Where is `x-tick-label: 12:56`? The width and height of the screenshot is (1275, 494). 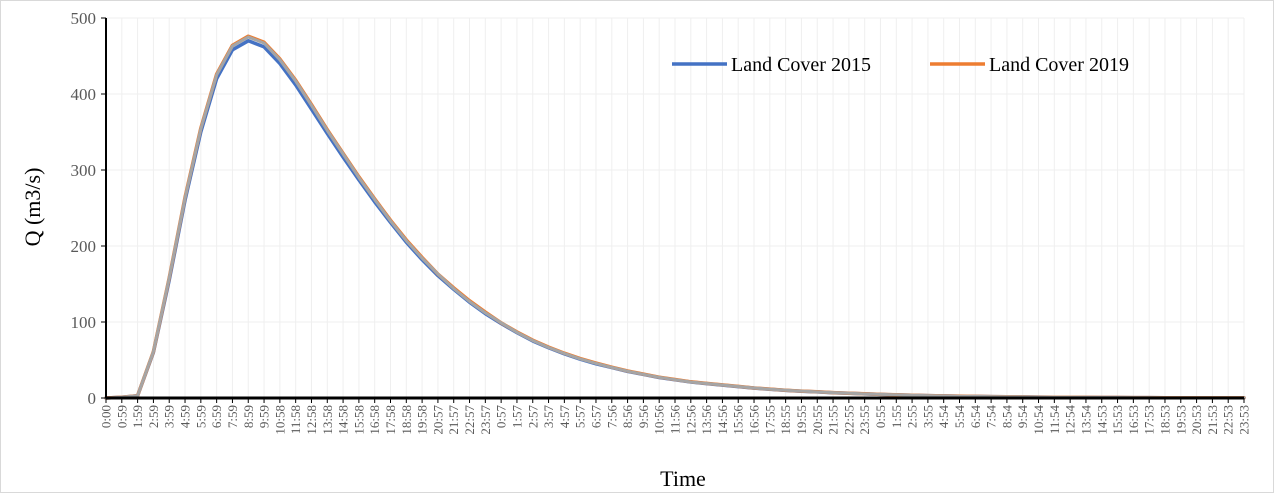
x-tick-label: 12:56 is located at coordinates (690, 420).